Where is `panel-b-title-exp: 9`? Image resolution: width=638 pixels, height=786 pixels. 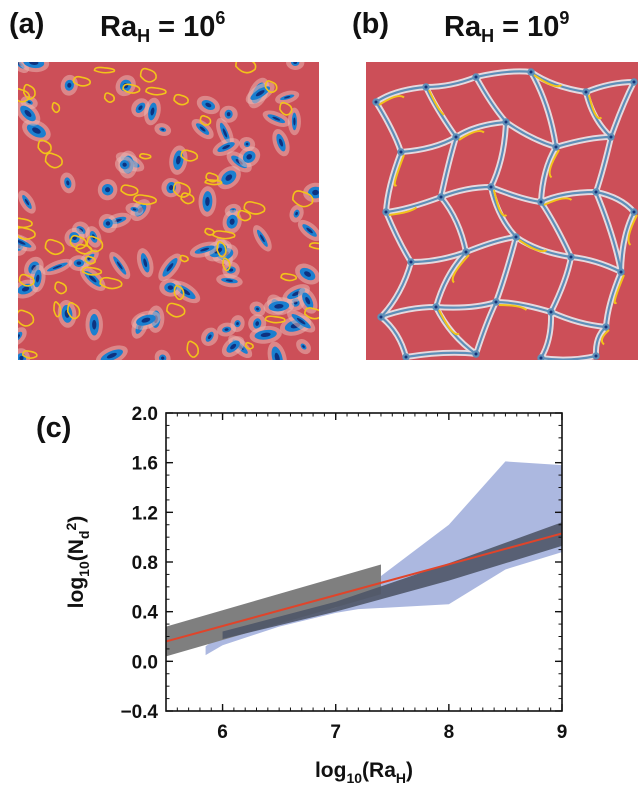 panel-b-title-exp: 9 is located at coordinates (564, 18).